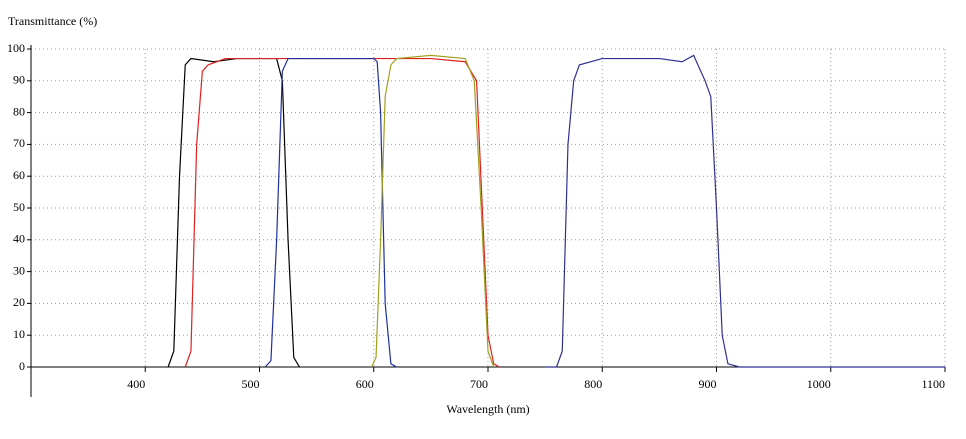 This screenshot has width=966, height=439. I want to click on x-tick-label: 600, so click(365, 384).